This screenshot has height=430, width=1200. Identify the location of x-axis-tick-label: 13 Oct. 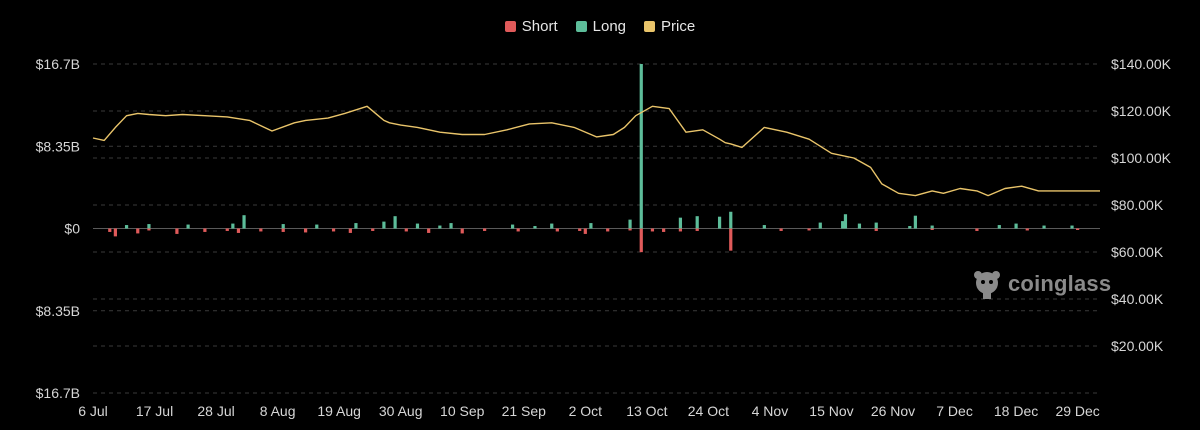
(646, 411).